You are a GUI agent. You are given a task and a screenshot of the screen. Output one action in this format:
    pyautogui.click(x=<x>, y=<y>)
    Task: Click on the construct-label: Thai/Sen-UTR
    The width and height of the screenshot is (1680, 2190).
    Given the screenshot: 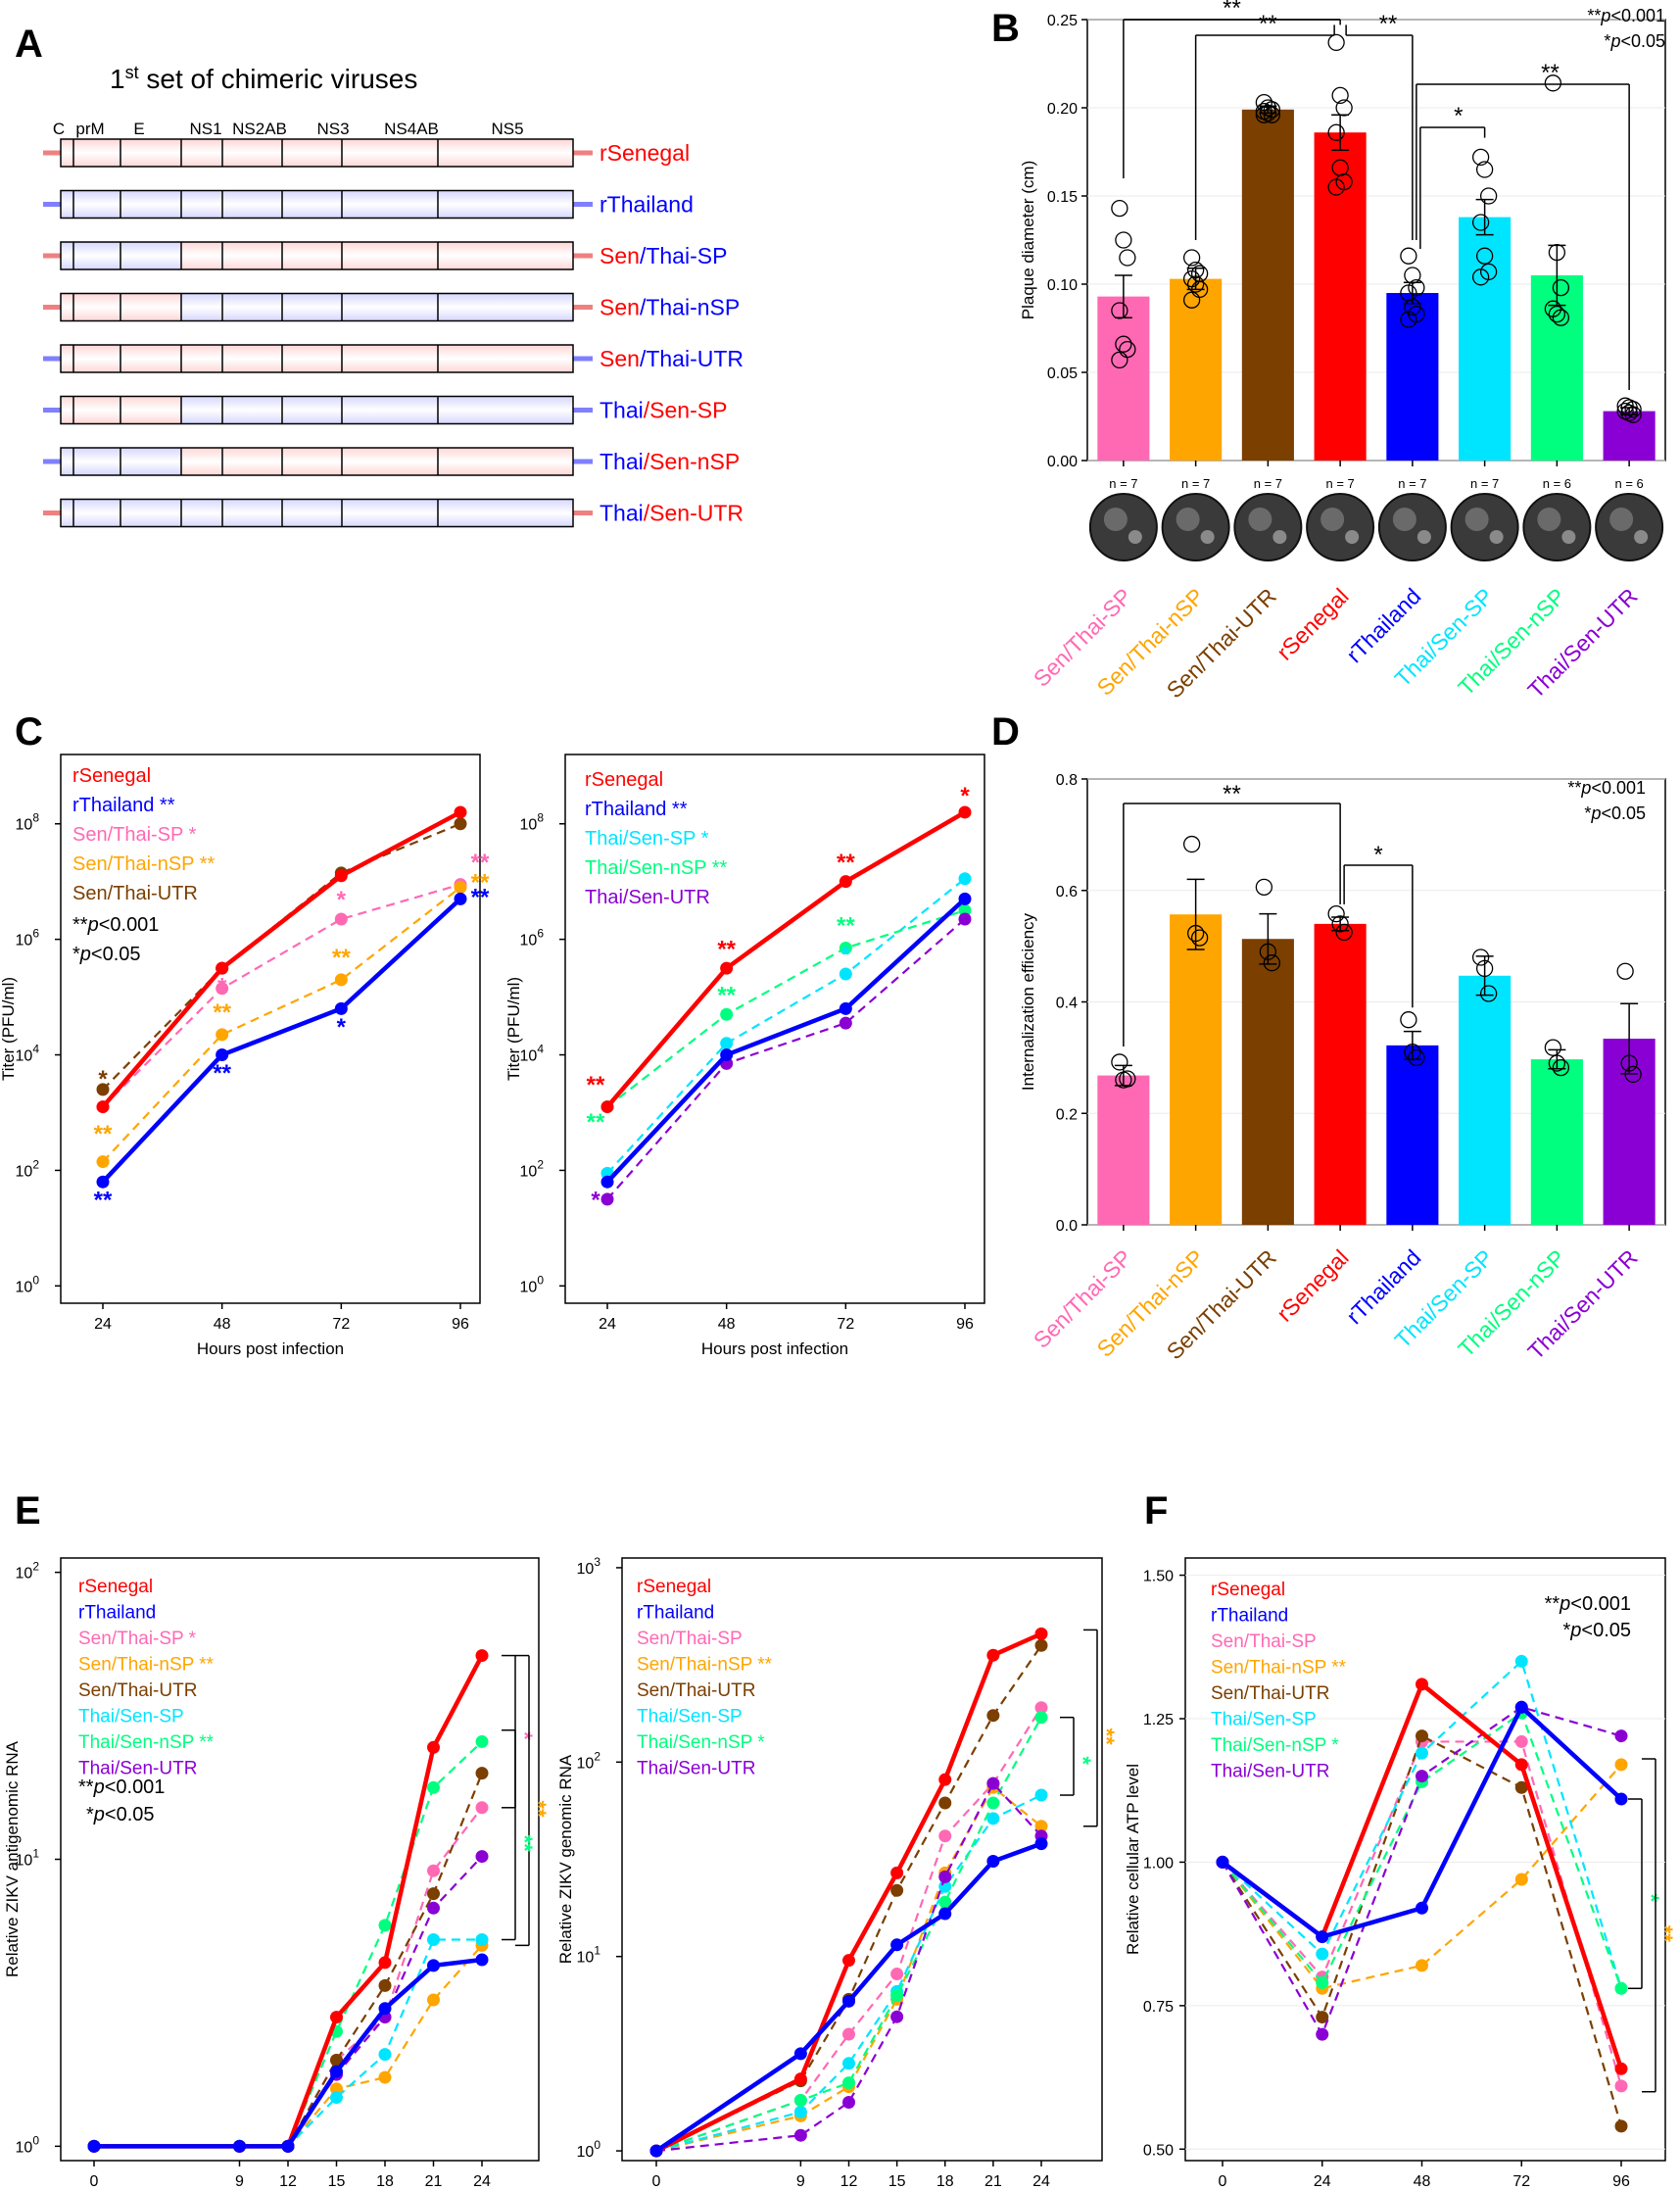 What is the action you would take?
    pyautogui.click(x=672, y=514)
    